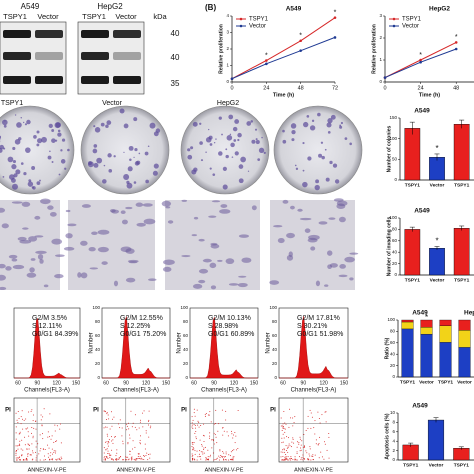 The image size is (474, 474). I want to click on y-tick-label: 1, so click(227, 65).